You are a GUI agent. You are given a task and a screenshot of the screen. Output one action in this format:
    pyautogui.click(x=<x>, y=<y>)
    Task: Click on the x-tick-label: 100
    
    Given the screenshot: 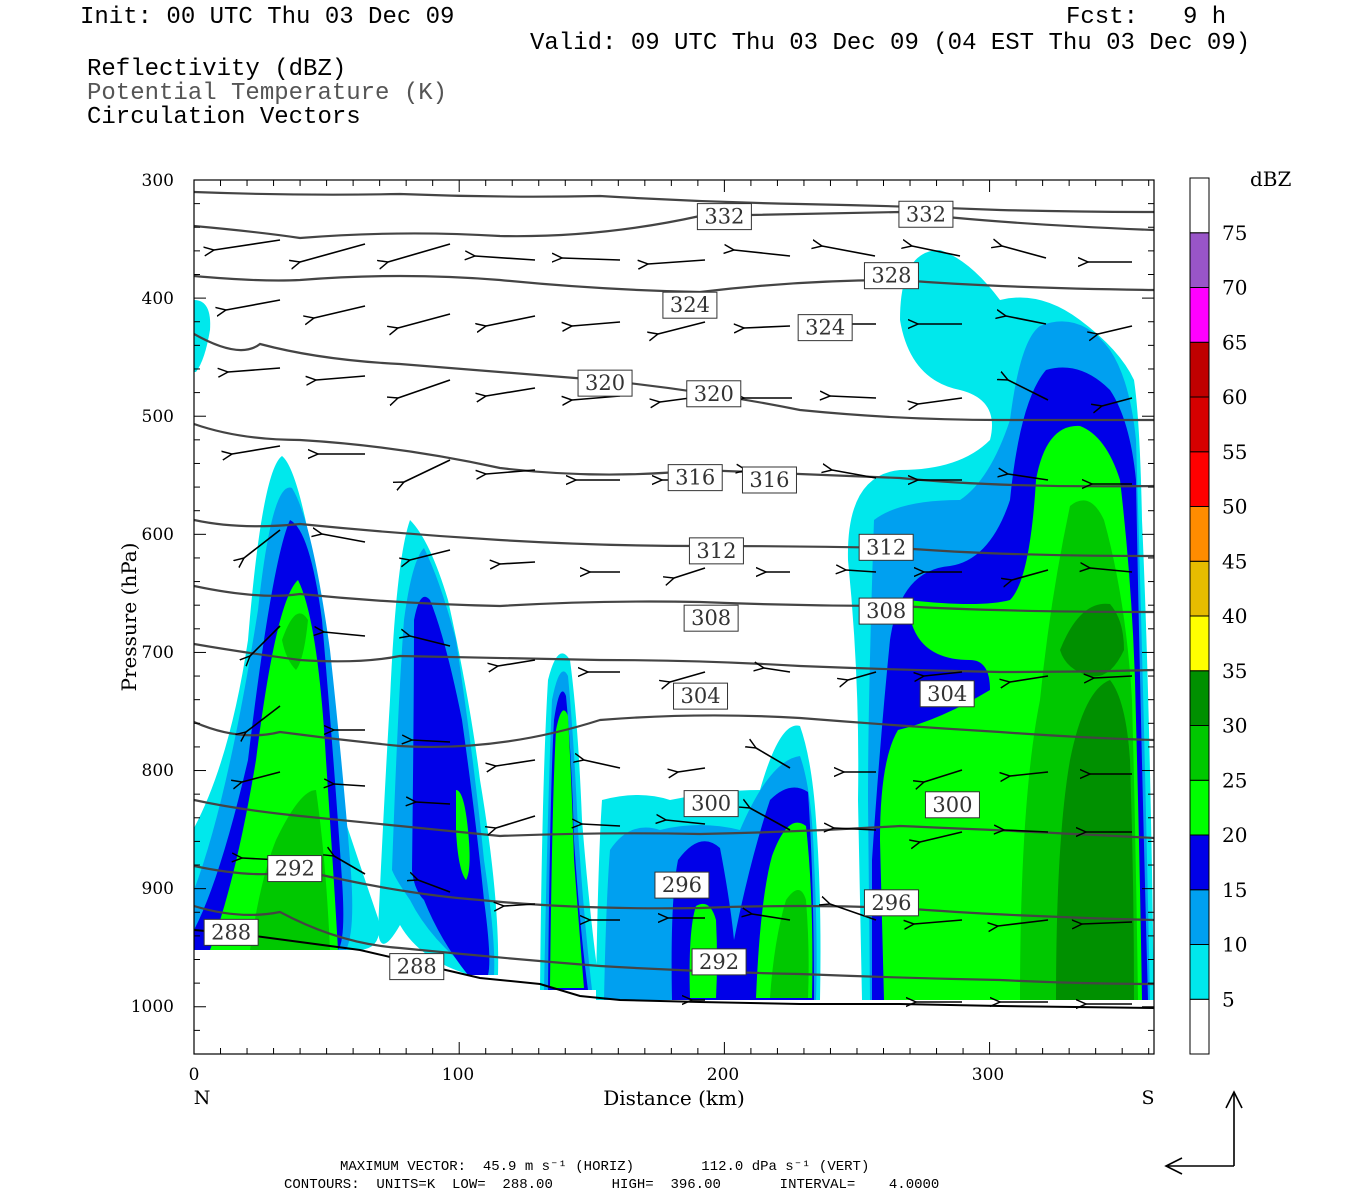 What is the action you would take?
    pyautogui.click(x=458, y=1075)
    